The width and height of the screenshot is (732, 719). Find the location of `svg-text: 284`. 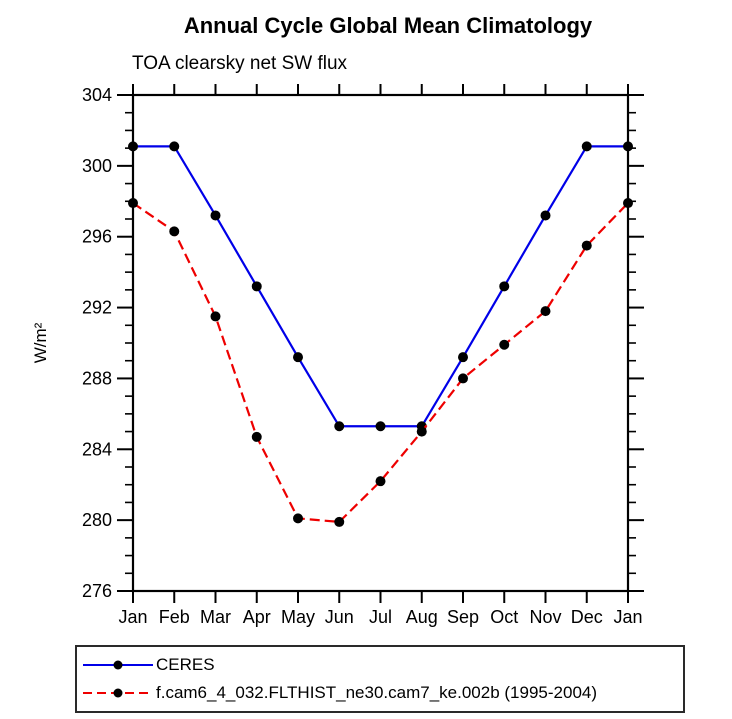

svg-text: 284 is located at coordinates (97, 449).